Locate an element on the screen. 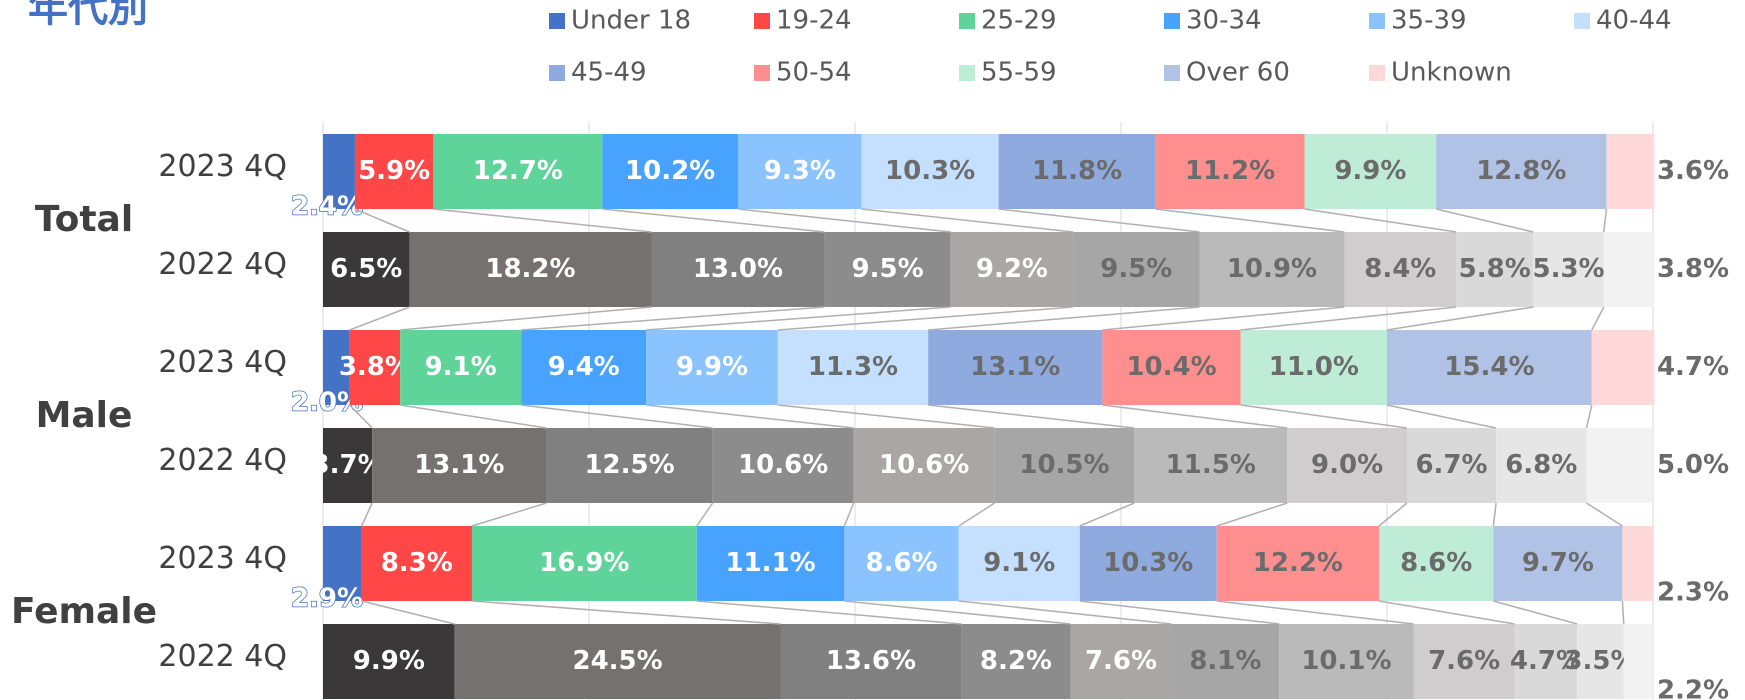 This screenshot has height=700, width=1745. legend-label: 25-29 is located at coordinates (1019, 21).